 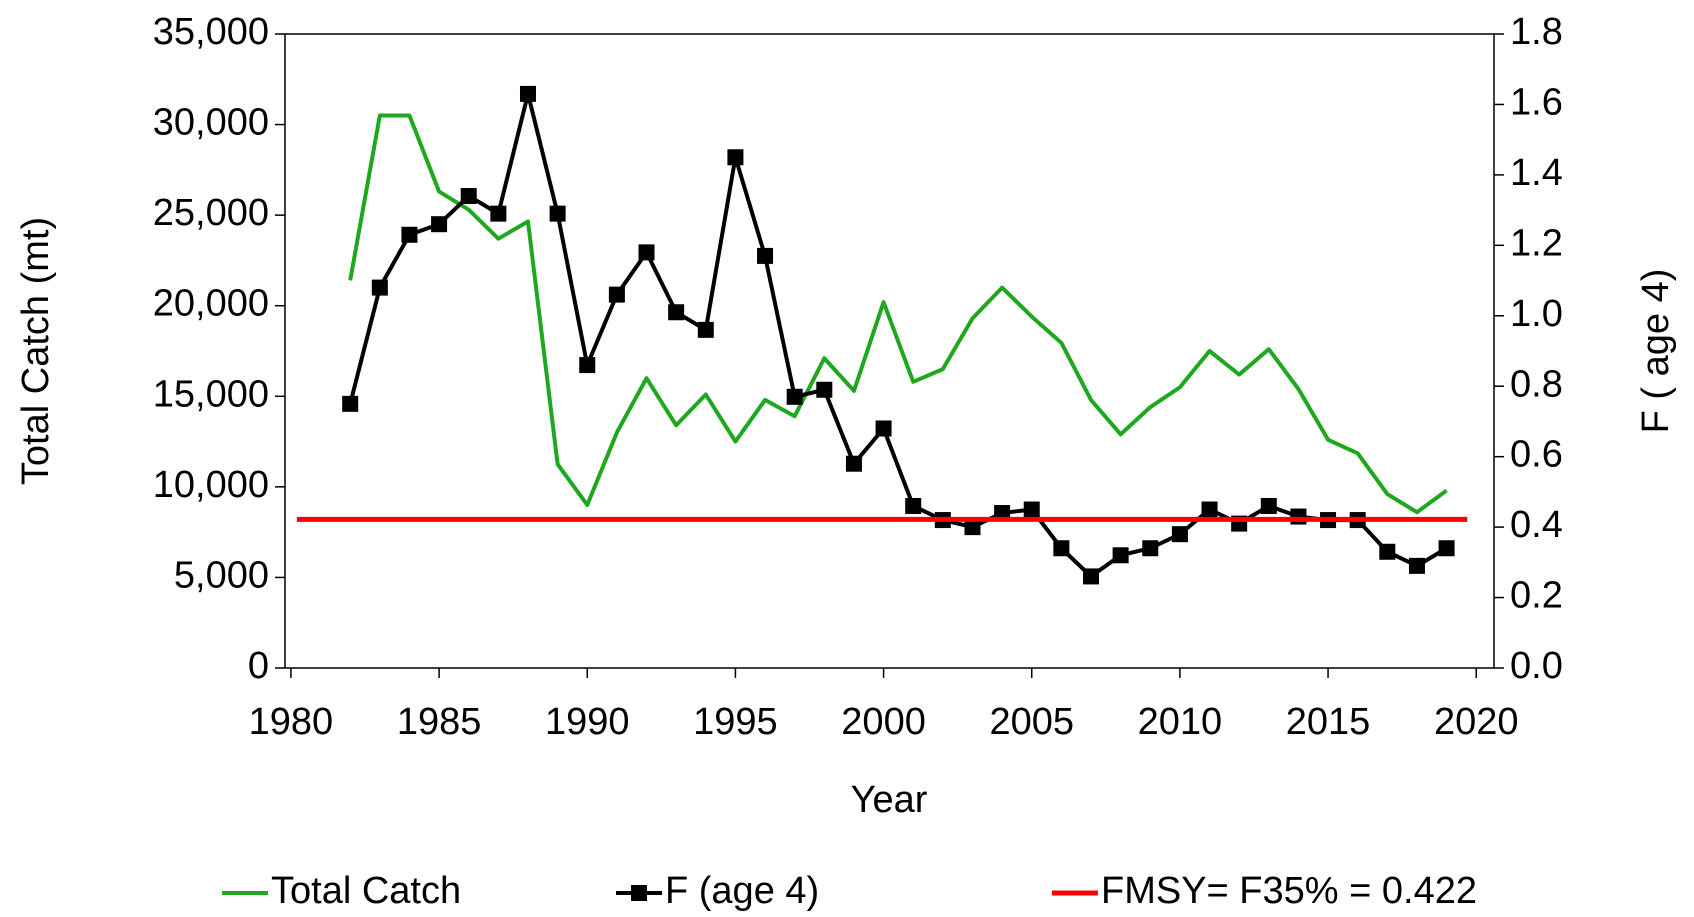 What do you see at coordinates (1536, 243) in the screenshot?
I see `y2-tick-label: 1.2` at bounding box center [1536, 243].